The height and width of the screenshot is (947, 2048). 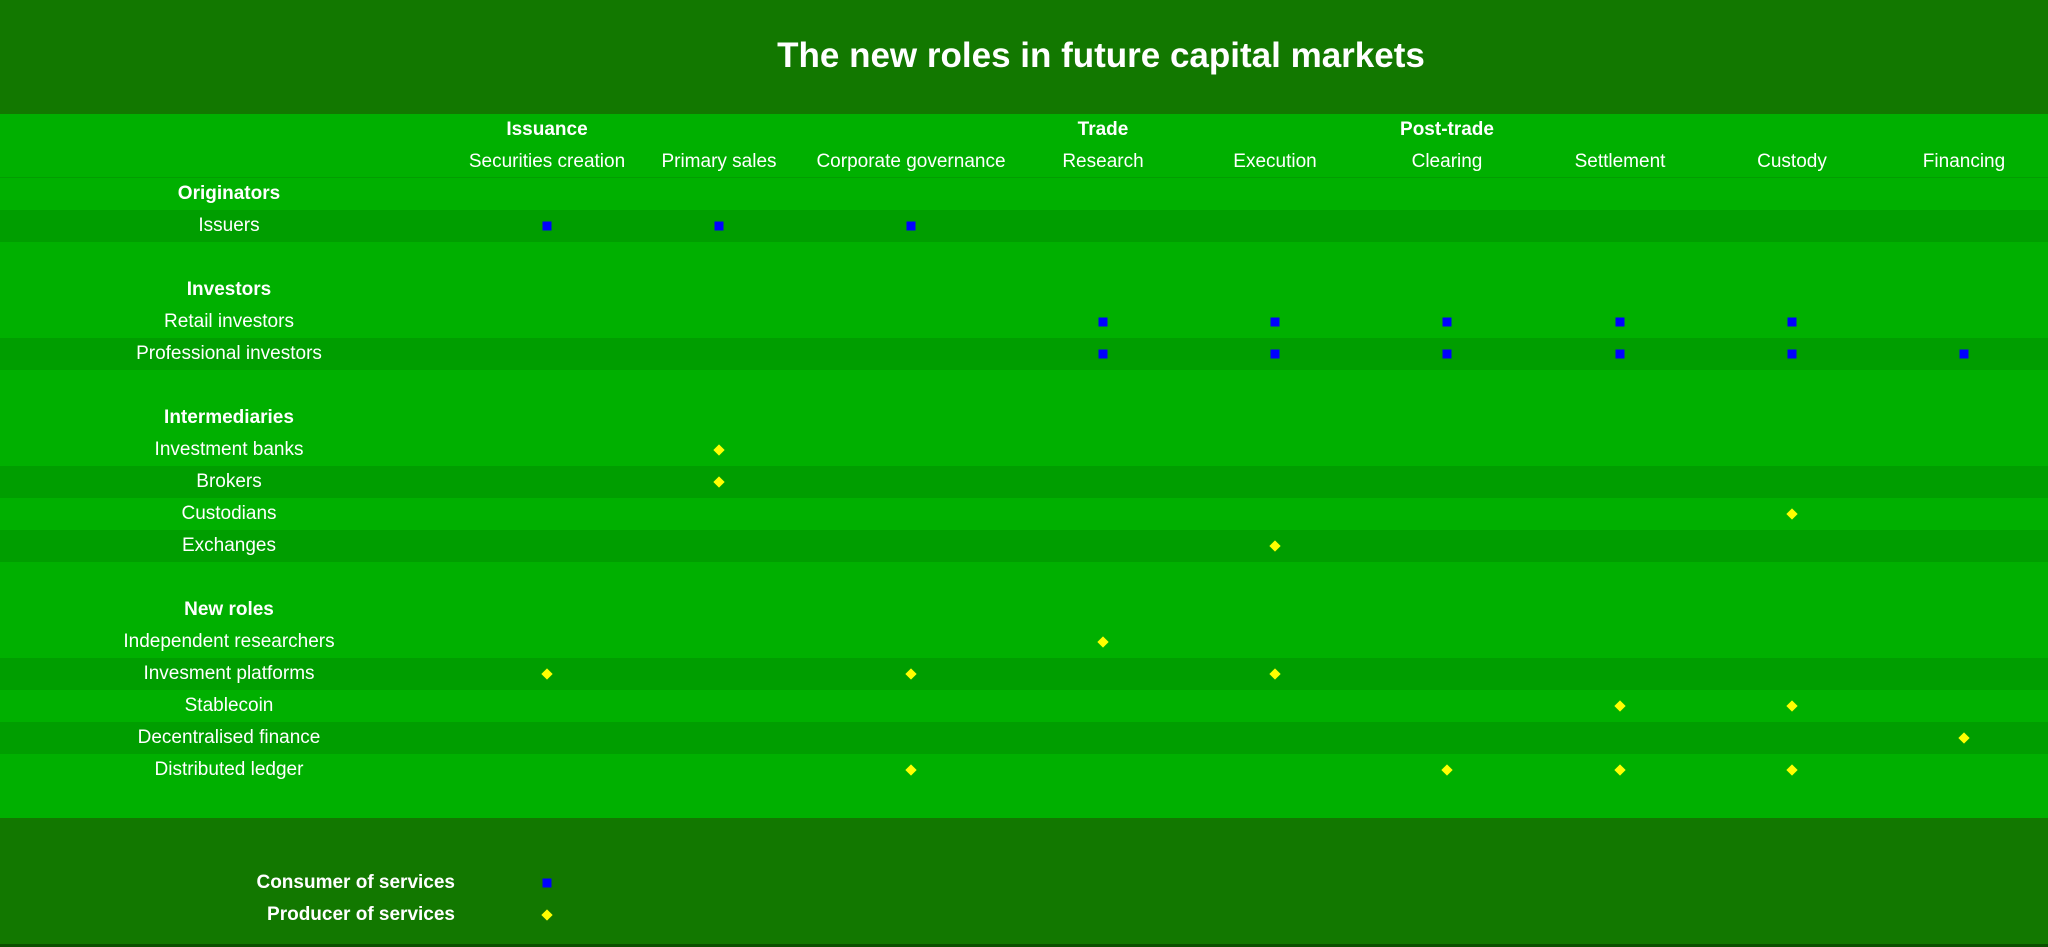 What do you see at coordinates (719, 161) in the screenshot?
I see `column-header-primary-sales: Primary sales` at bounding box center [719, 161].